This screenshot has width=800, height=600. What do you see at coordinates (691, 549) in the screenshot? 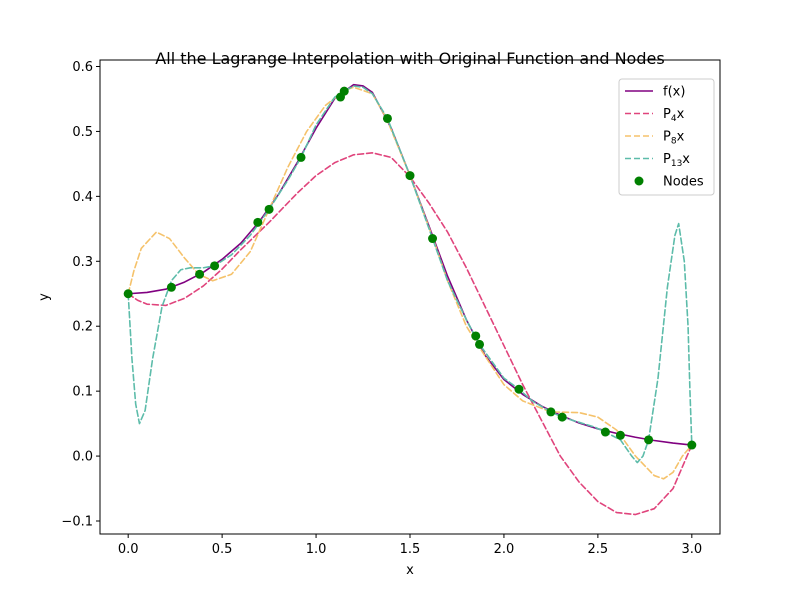
I see `x-tick-label: 3.0` at bounding box center [691, 549].